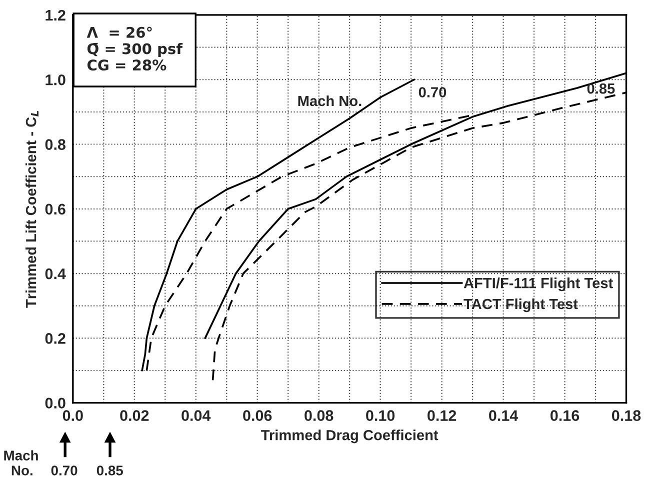 This screenshot has height=483, width=651. What do you see at coordinates (432, 92) in the screenshot?
I see `annotation: 0.70` at bounding box center [432, 92].